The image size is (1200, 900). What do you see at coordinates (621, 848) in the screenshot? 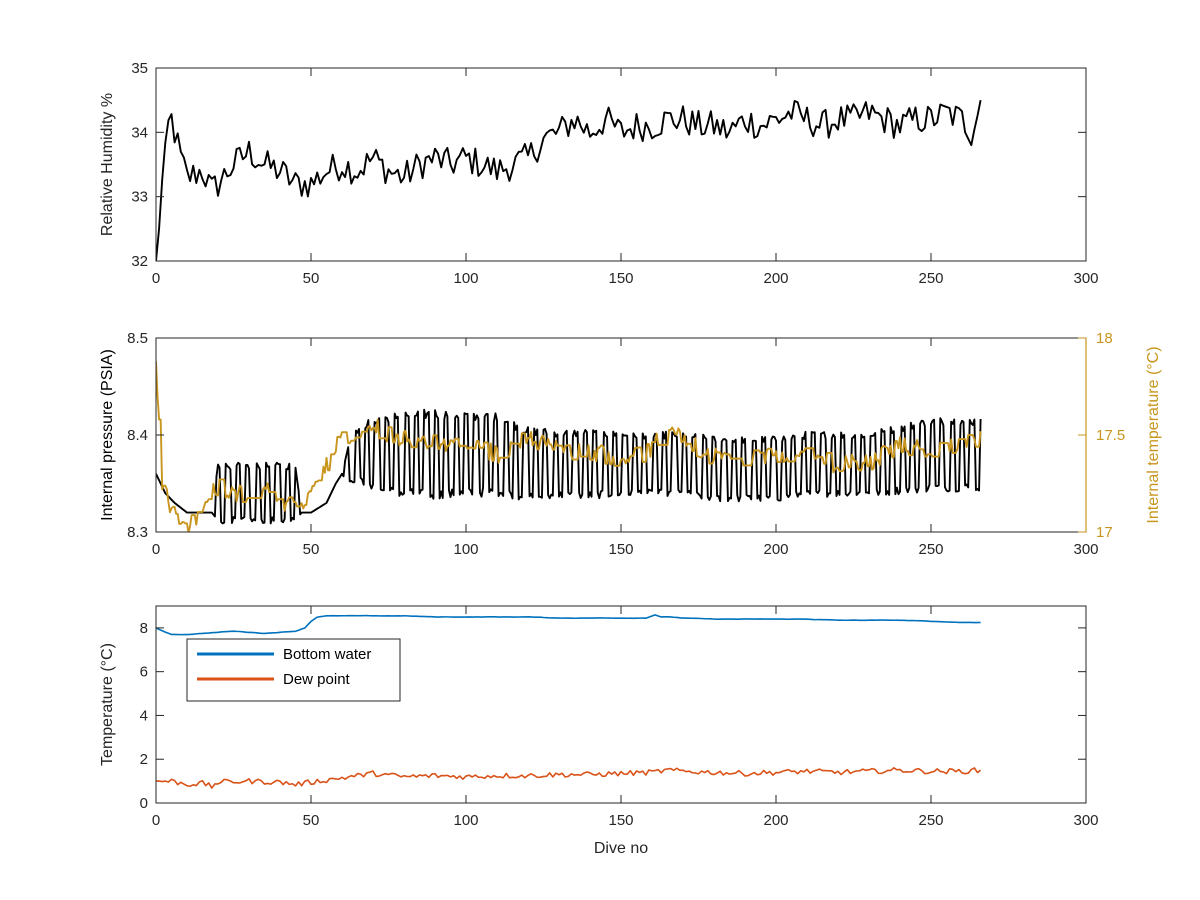
I see `x-axis-label: Dive no` at bounding box center [621, 848].